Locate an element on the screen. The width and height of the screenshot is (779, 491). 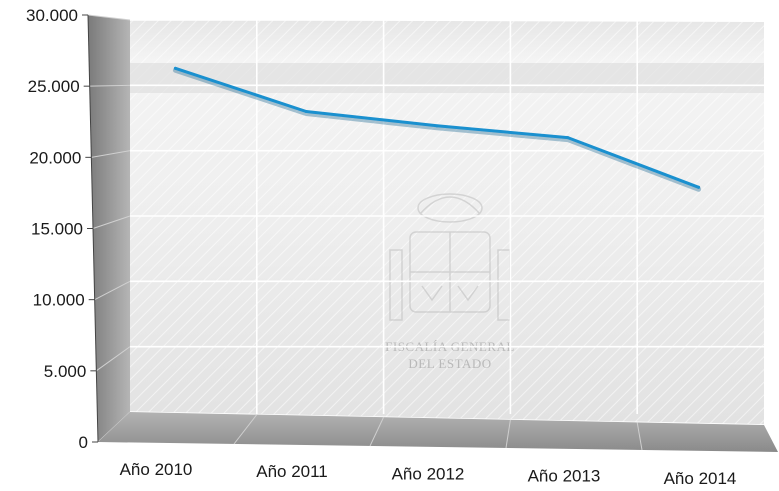
watermark-seal is located at coordinates (450, 257).